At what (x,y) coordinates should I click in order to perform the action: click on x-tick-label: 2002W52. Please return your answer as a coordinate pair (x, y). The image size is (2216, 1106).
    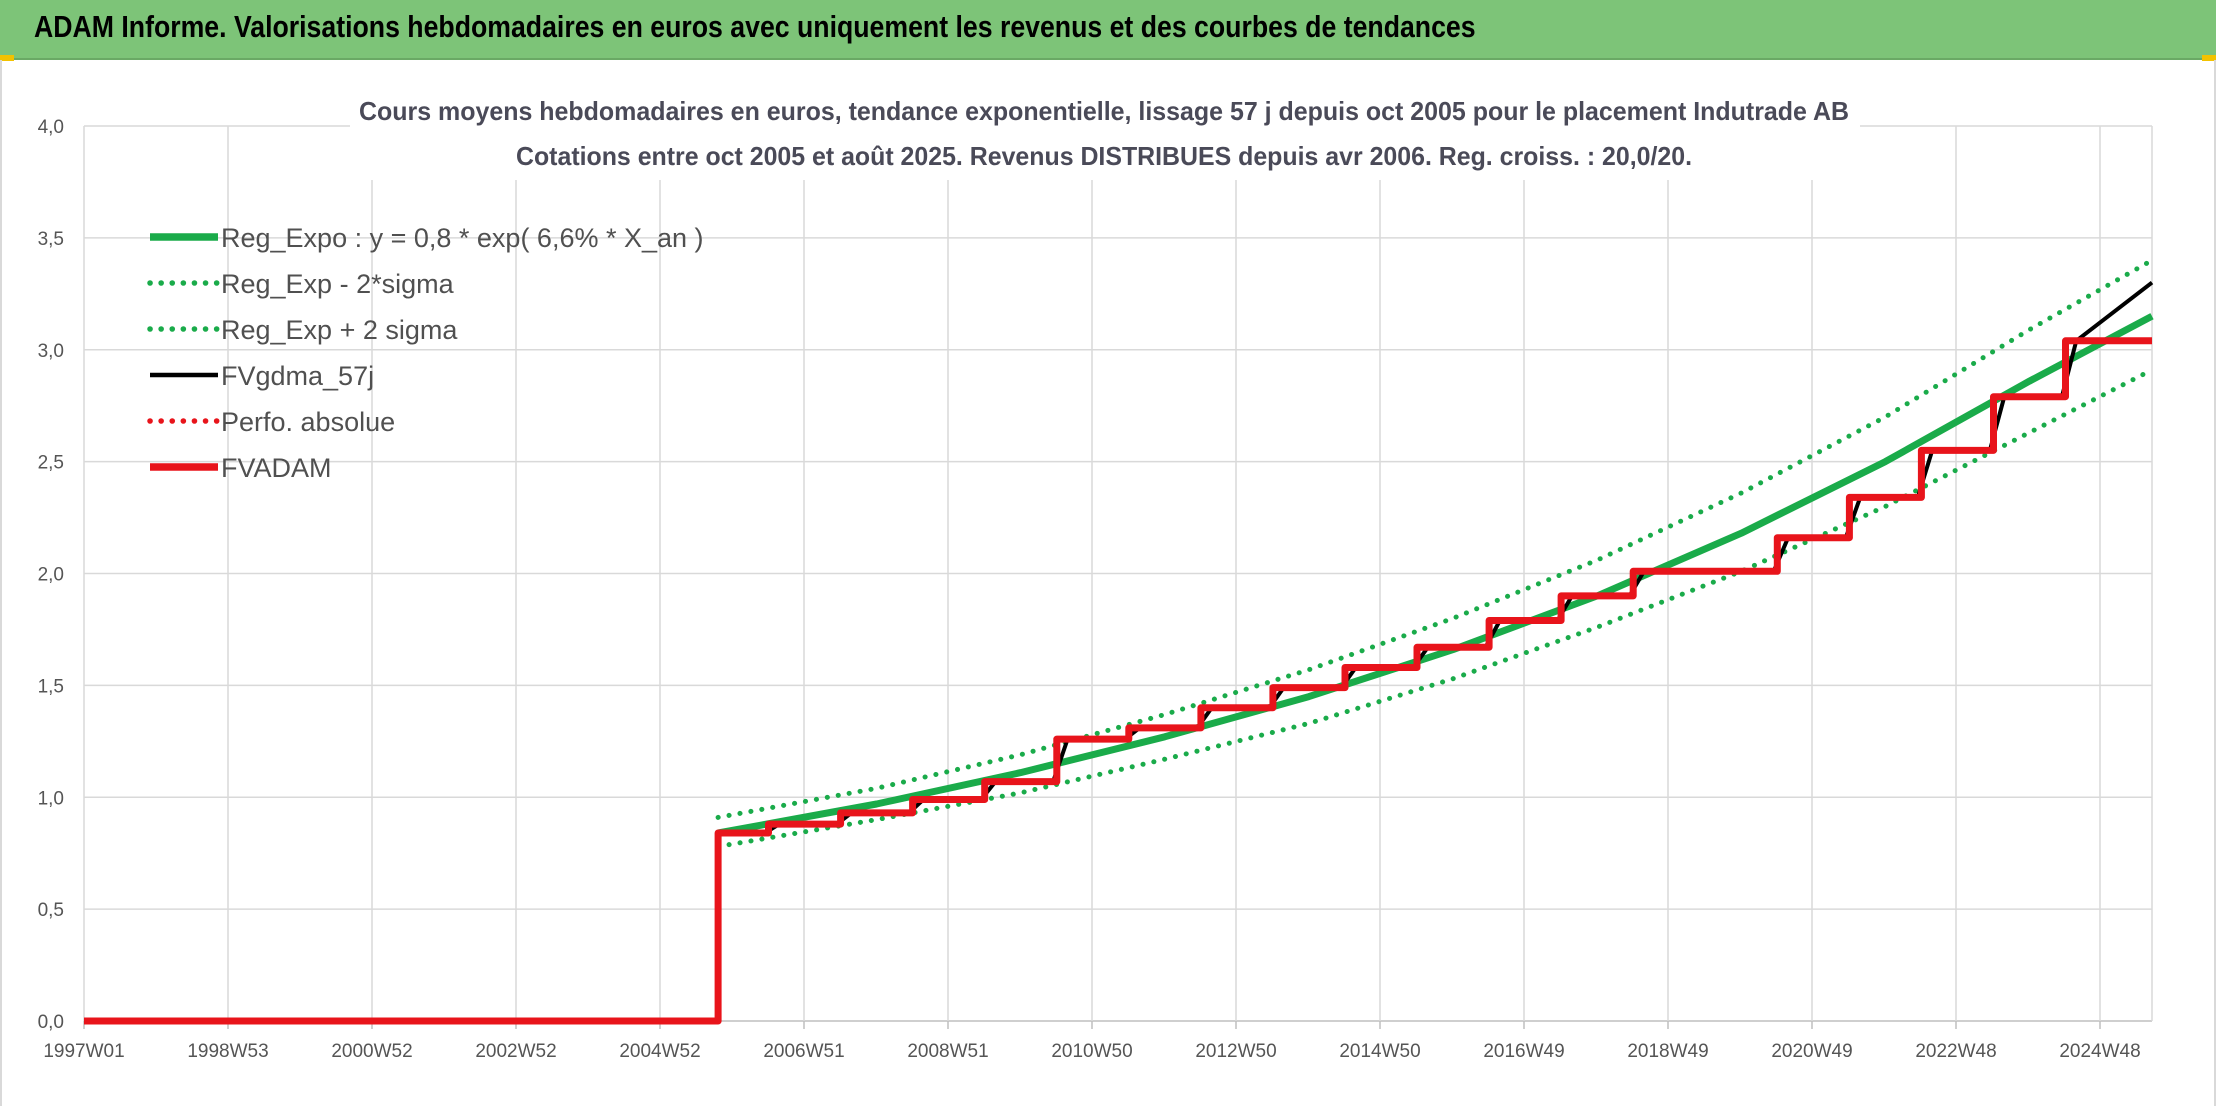
    Looking at the image, I should click on (515, 1051).